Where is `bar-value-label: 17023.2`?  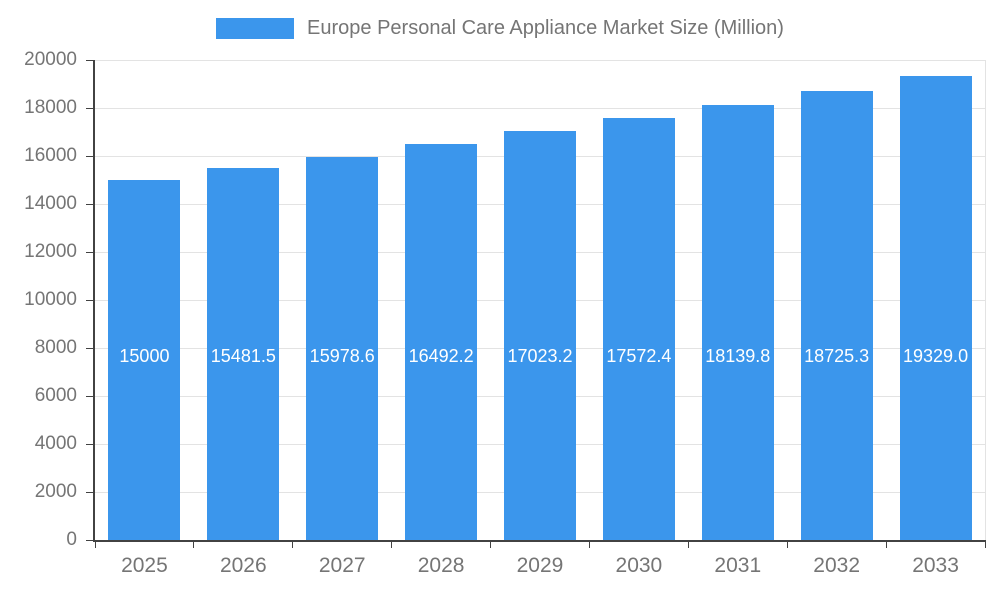 bar-value-label: 17023.2 is located at coordinates (540, 356).